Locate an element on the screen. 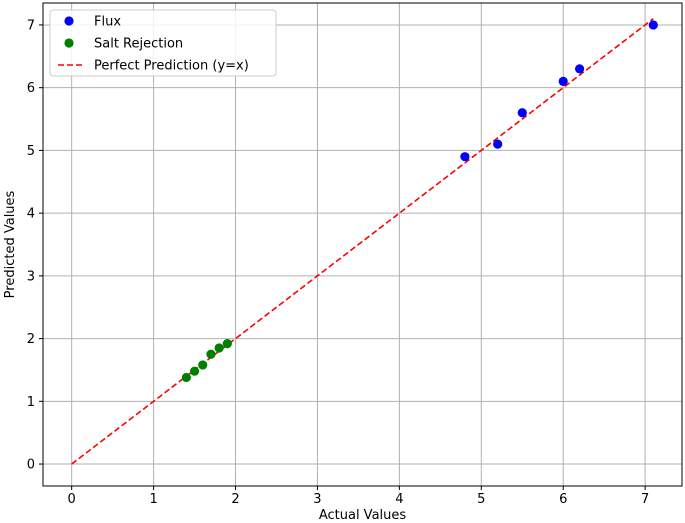 This screenshot has height=523, width=685. x-tick-label: 0 is located at coordinates (72, 499).